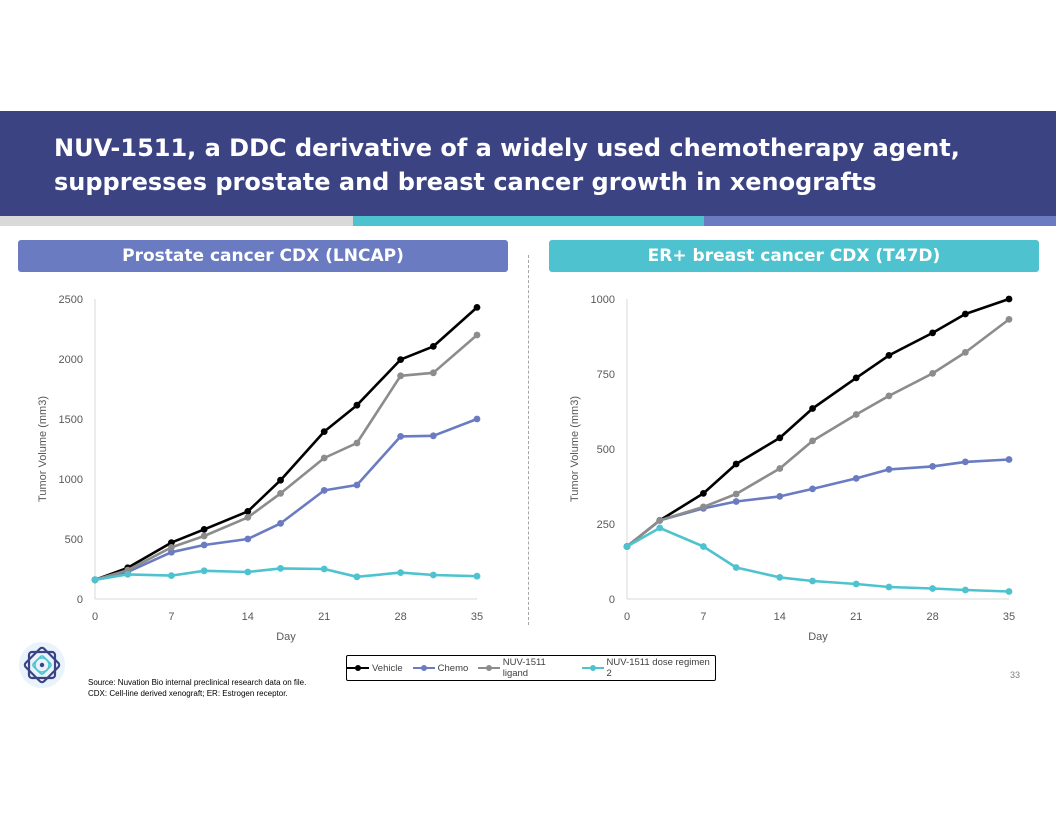  I want to click on prostate-x-axis-title: Day, so click(286, 637).